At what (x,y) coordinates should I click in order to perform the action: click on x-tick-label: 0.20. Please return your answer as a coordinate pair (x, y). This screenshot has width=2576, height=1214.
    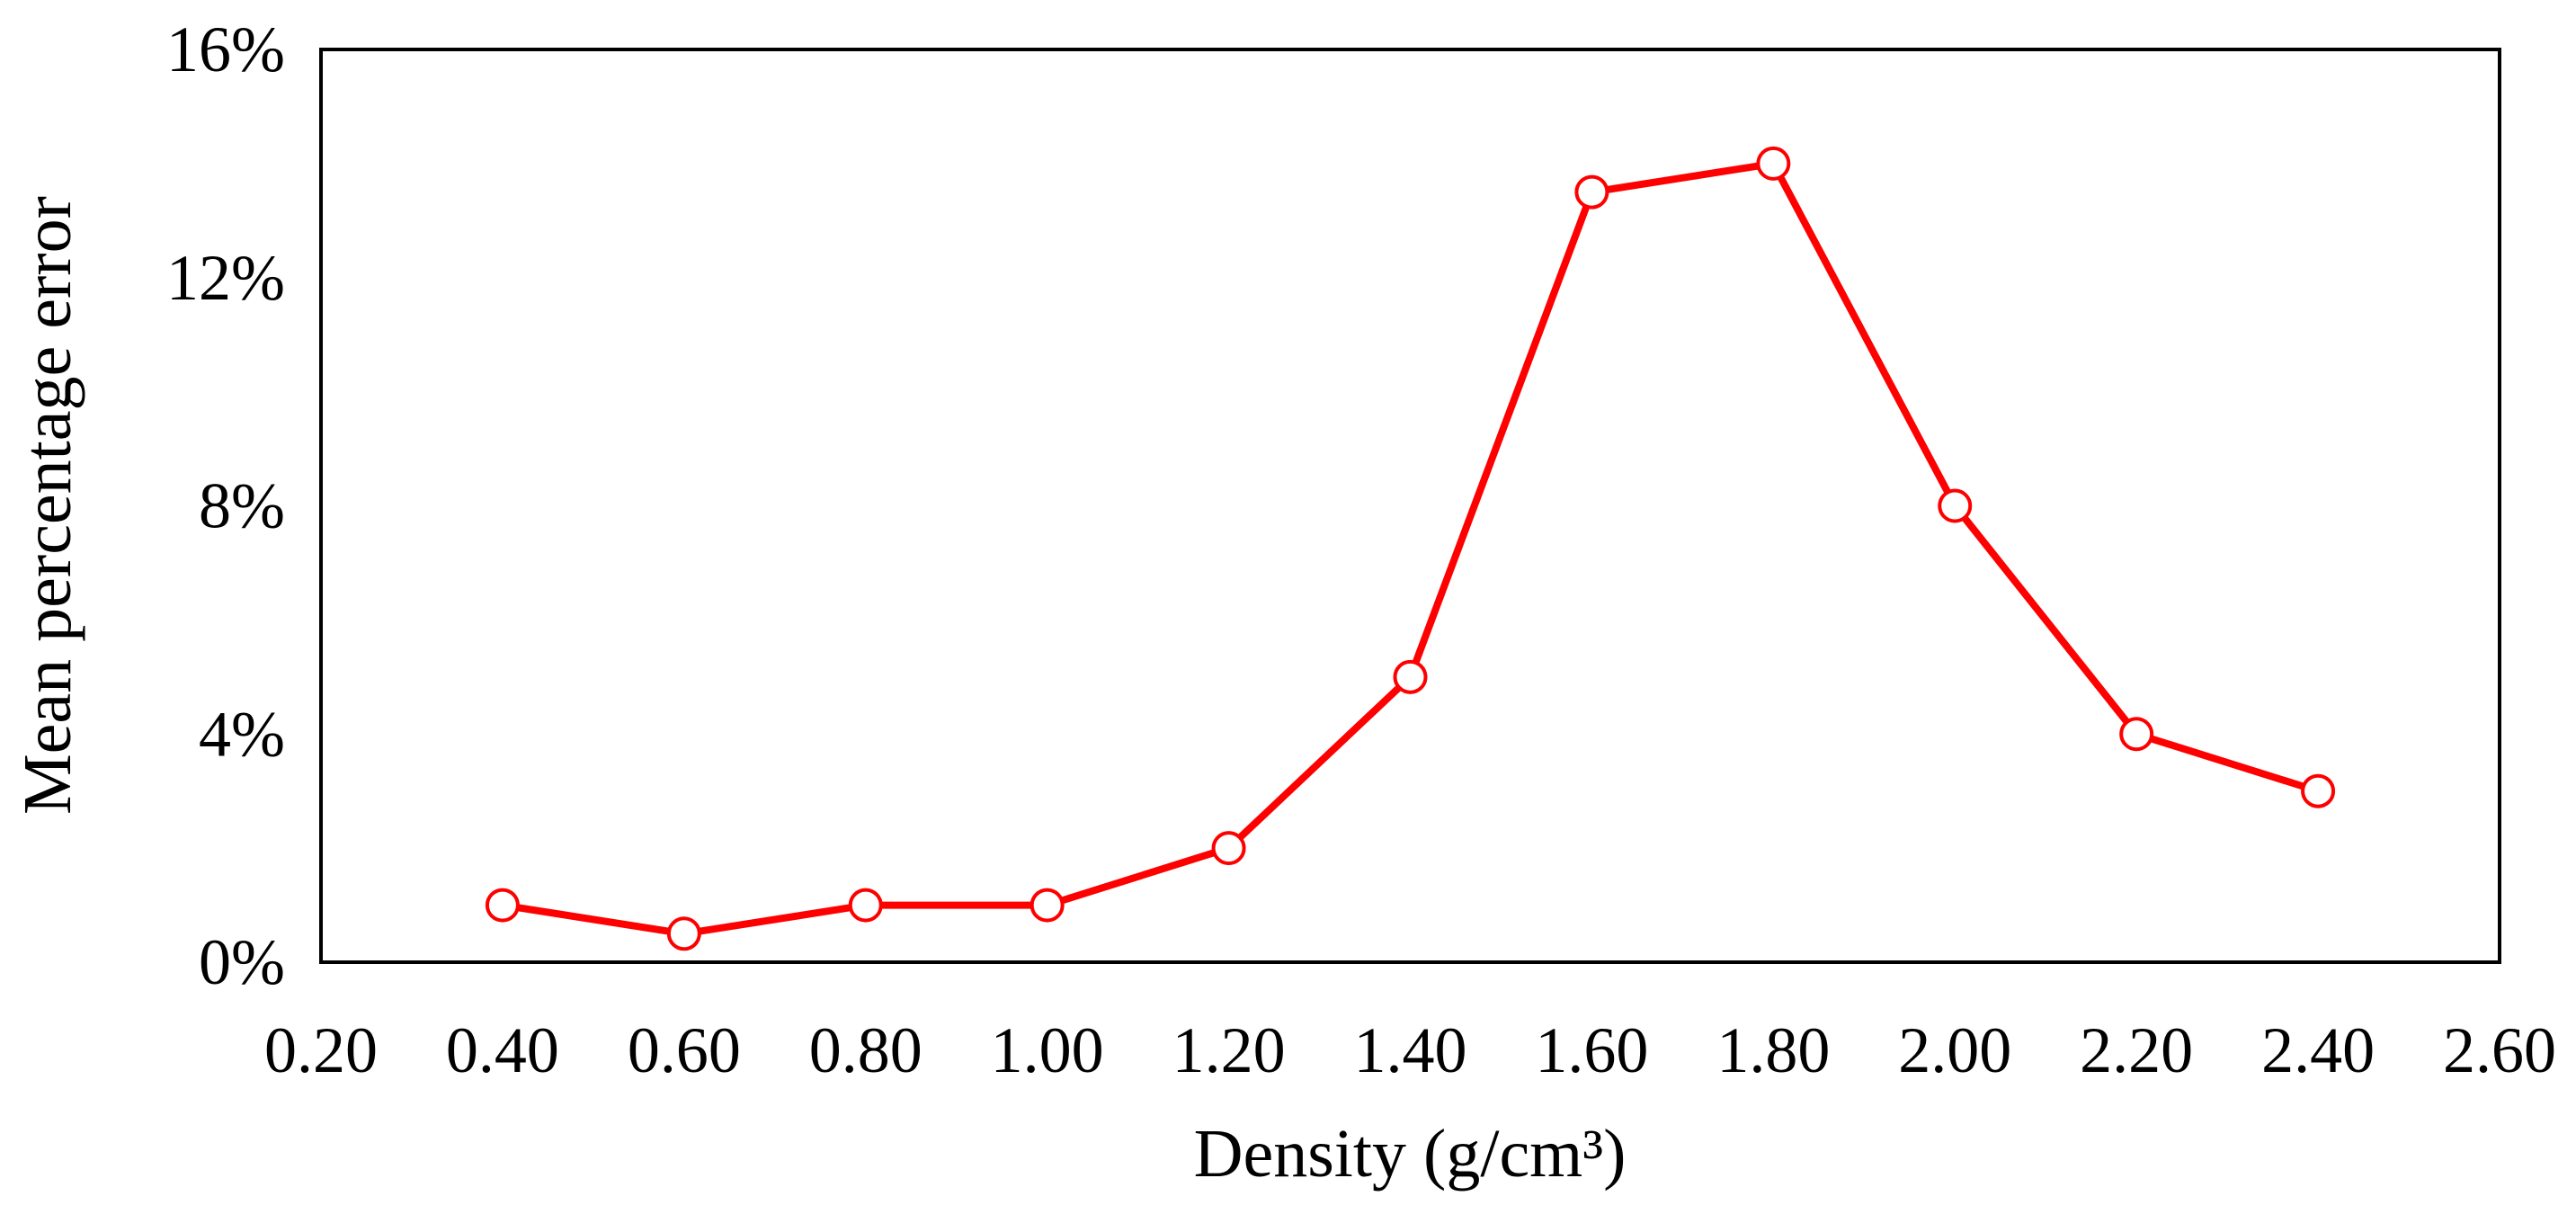
    Looking at the image, I should click on (321, 1050).